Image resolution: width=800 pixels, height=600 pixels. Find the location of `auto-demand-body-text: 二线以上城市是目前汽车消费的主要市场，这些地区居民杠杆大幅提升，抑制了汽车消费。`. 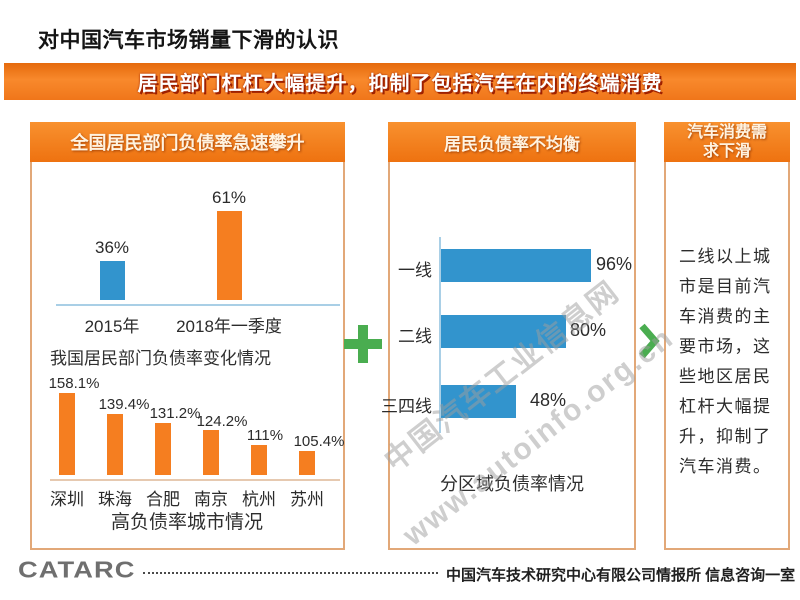

auto-demand-body-text: 二线以上城市是目前汽车消费的主要市场，这些地区居民杠杆大幅提升，抑制了汽车消费。 is located at coordinates (725, 361).